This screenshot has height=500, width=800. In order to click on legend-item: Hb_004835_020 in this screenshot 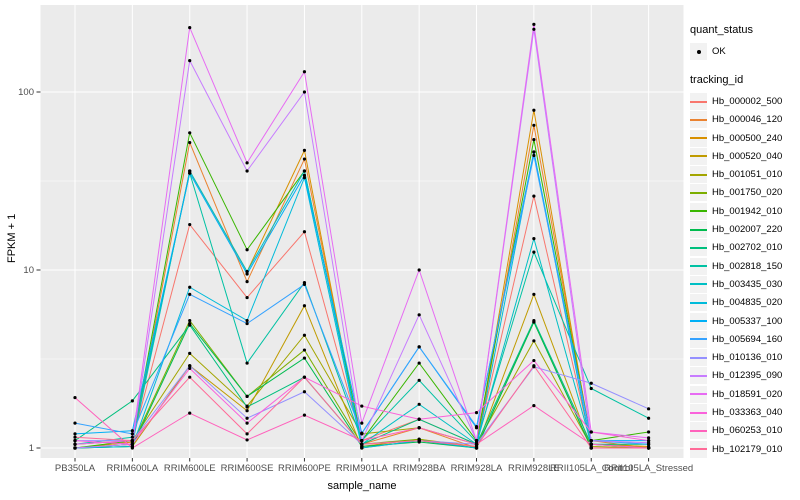, I will do `click(744, 303)`.